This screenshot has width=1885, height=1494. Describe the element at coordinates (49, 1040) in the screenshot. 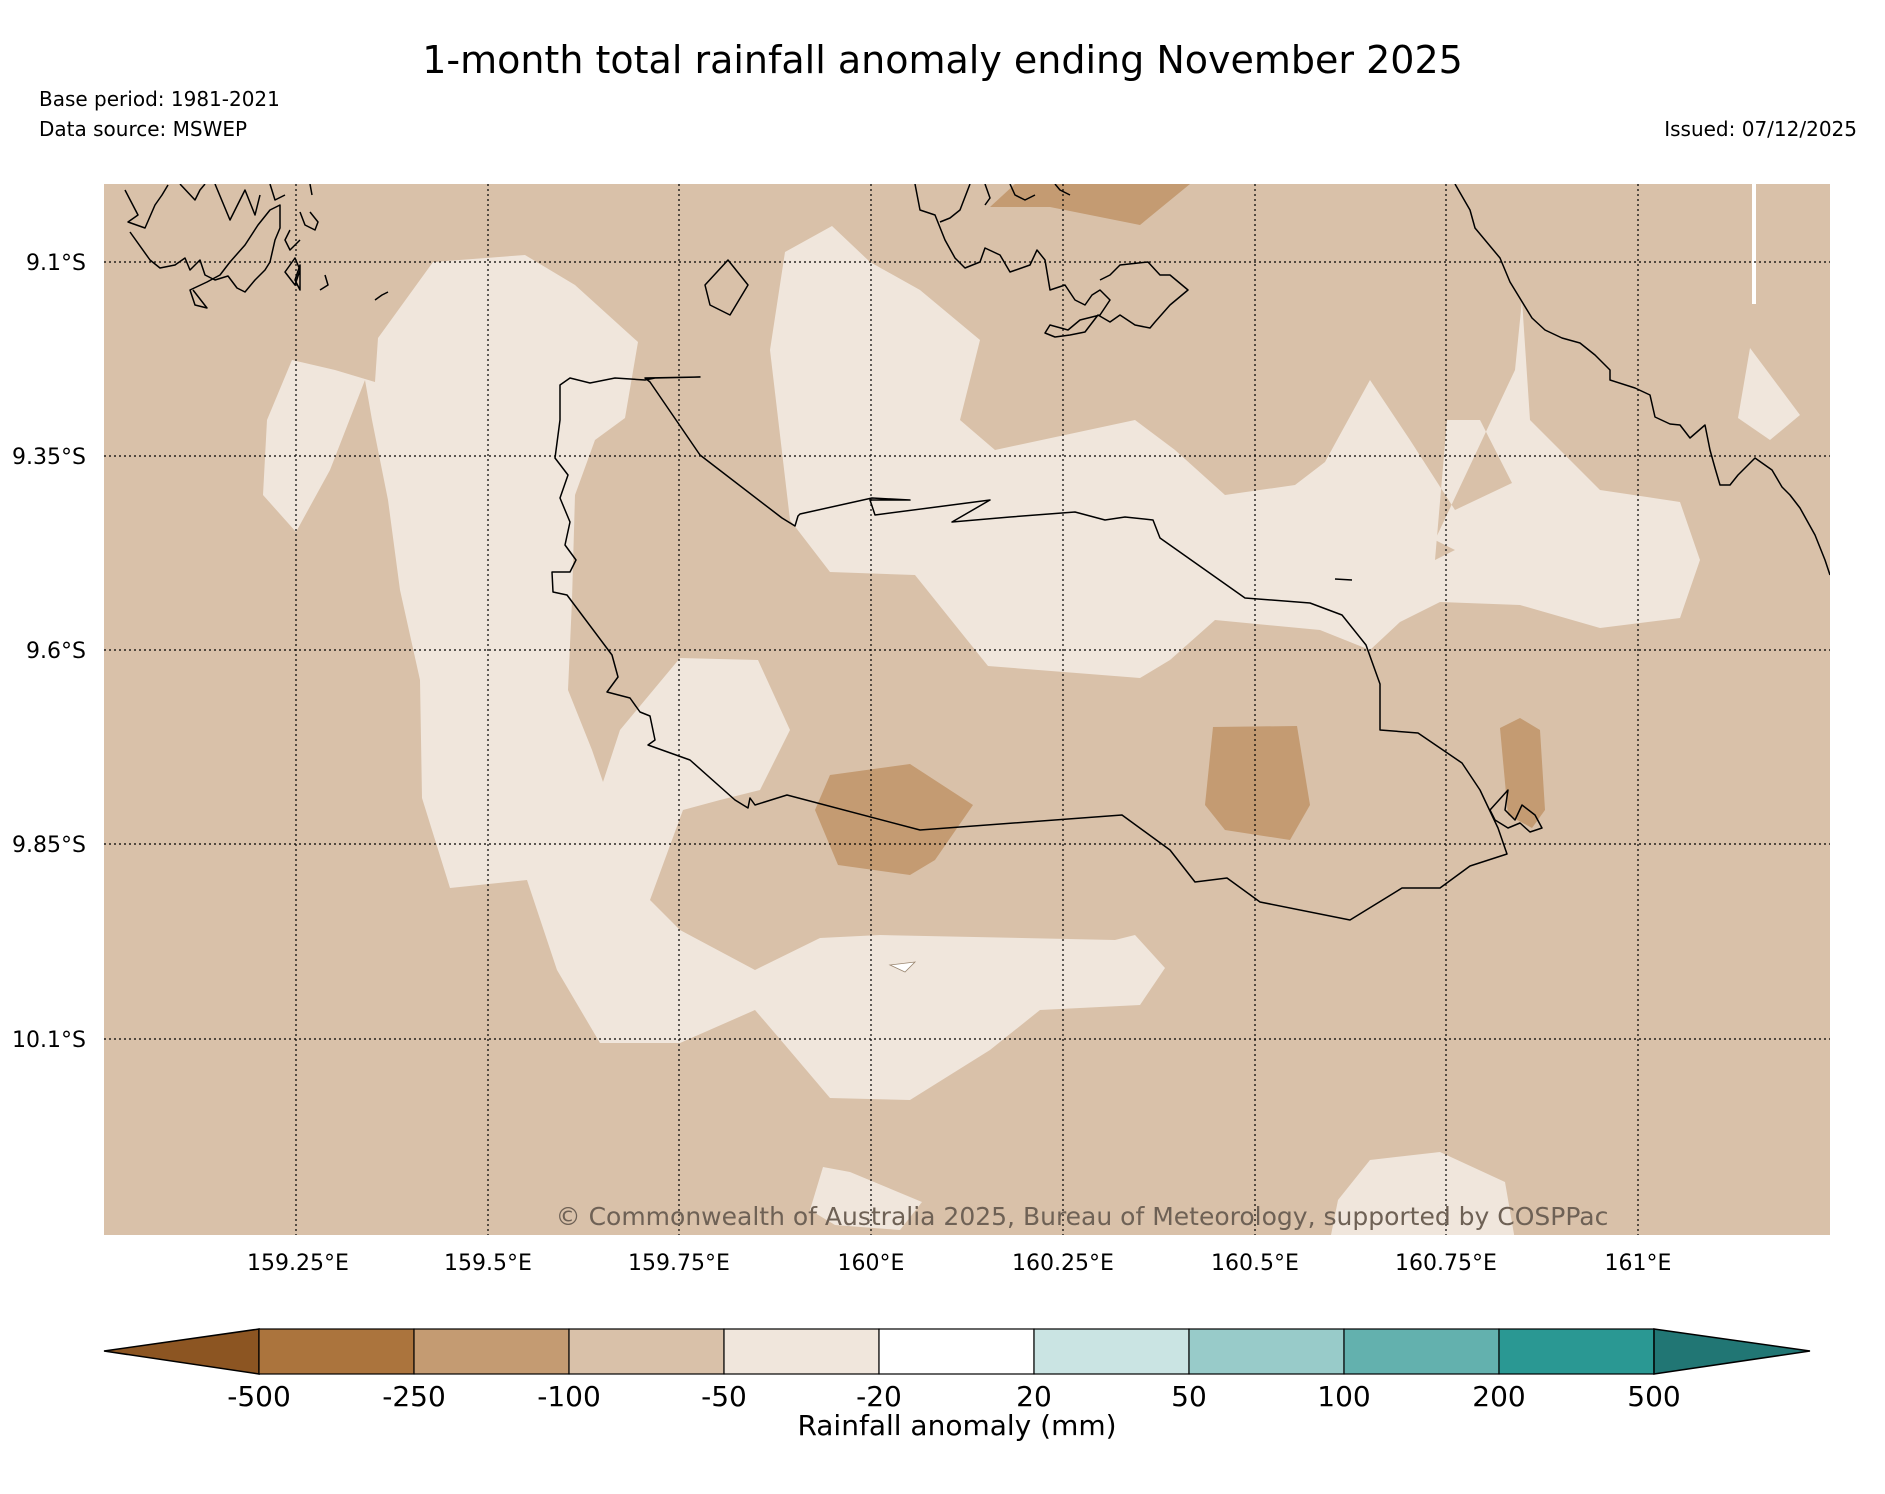

I see `lat-label: 10.1°S` at that location.